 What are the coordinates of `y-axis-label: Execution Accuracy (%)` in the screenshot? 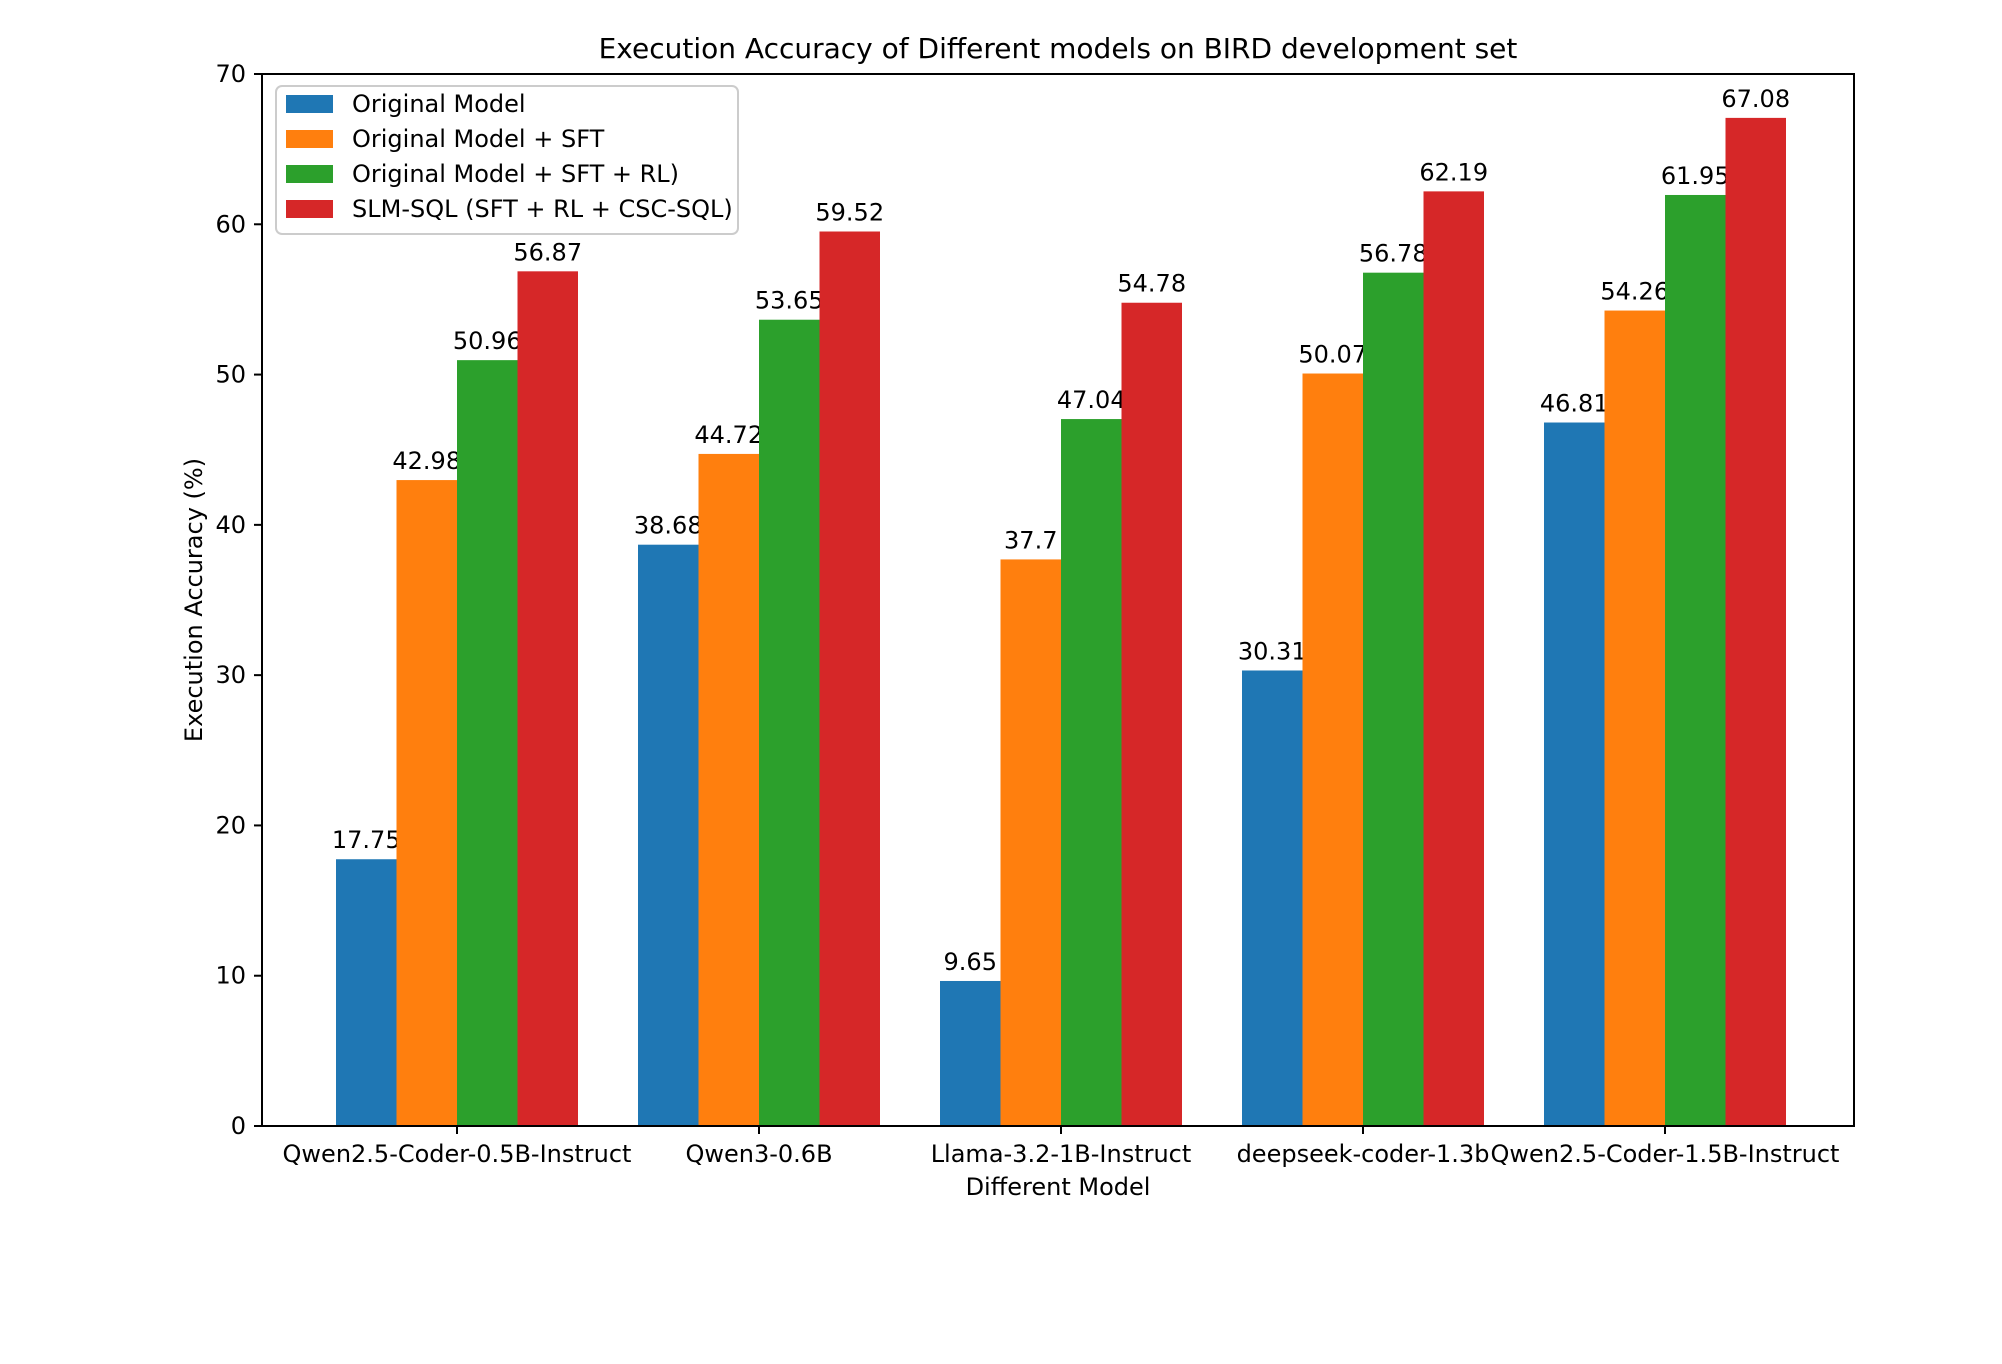 It's located at (194, 600).